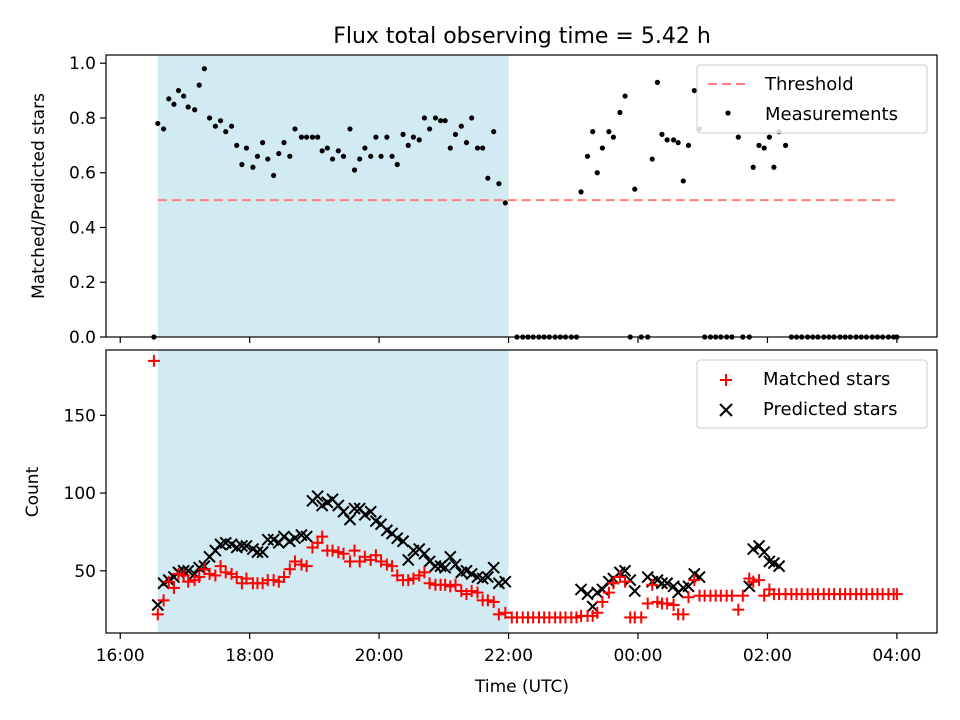  What do you see at coordinates (508, 340) in the screenshot?
I see `top-x-ticks` at bounding box center [508, 340].